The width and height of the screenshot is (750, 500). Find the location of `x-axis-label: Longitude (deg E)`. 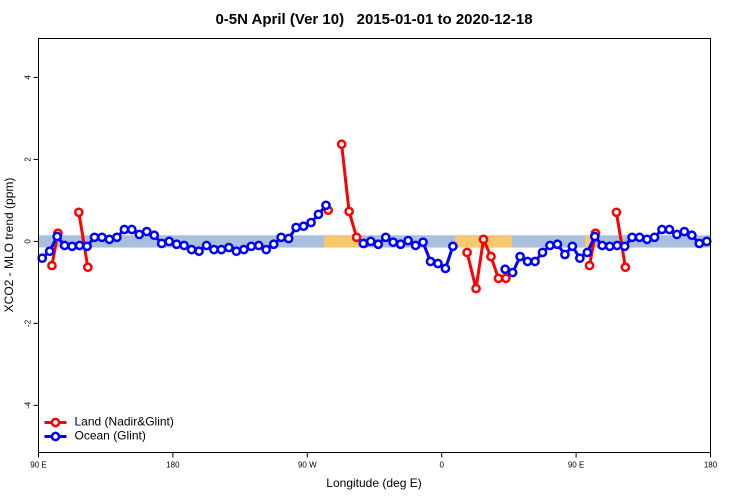

x-axis-label: Longitude (deg E) is located at coordinates (373, 483).